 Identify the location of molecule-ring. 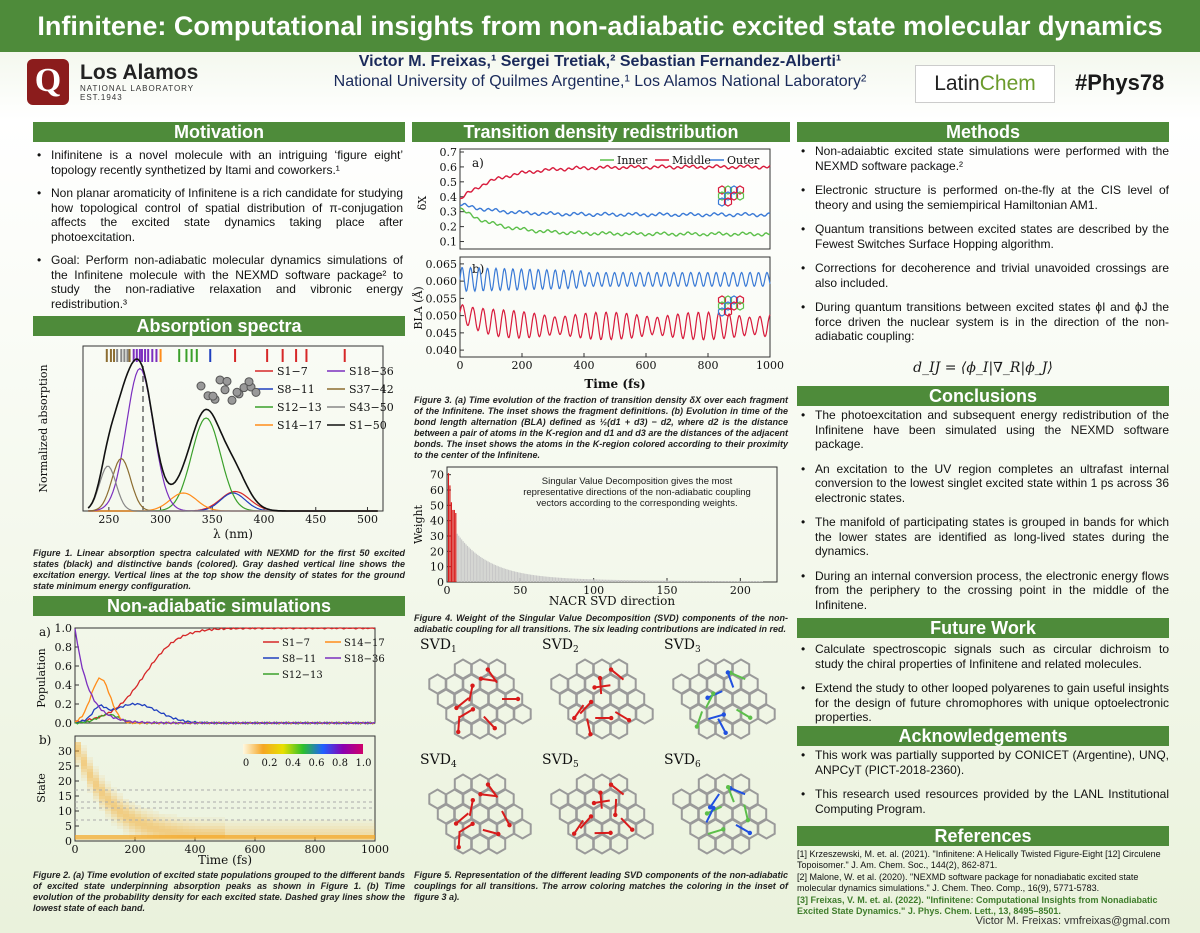
(728, 312).